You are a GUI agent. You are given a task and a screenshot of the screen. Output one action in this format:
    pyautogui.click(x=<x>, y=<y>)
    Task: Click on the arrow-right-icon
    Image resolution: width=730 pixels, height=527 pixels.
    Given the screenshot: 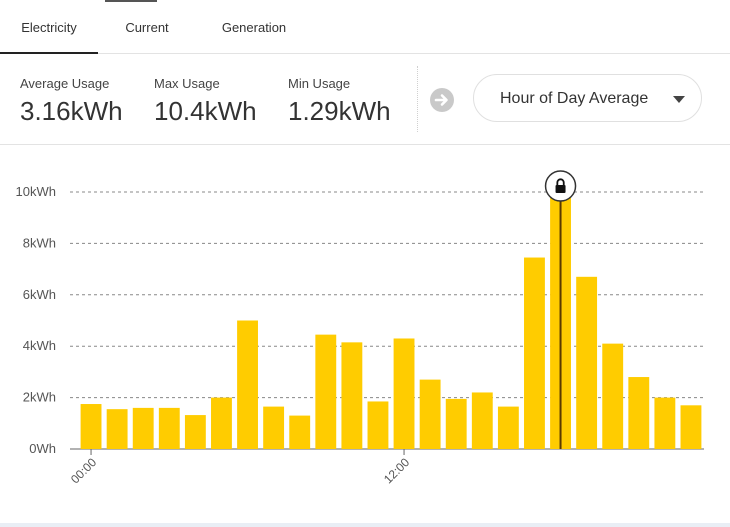 What is the action you would take?
    pyautogui.click(x=441, y=100)
    